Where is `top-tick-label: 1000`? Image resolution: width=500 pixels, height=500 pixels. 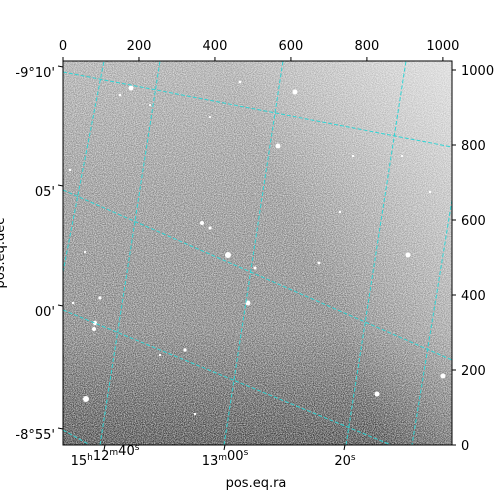 top-tick-label: 1000 is located at coordinates (442, 46).